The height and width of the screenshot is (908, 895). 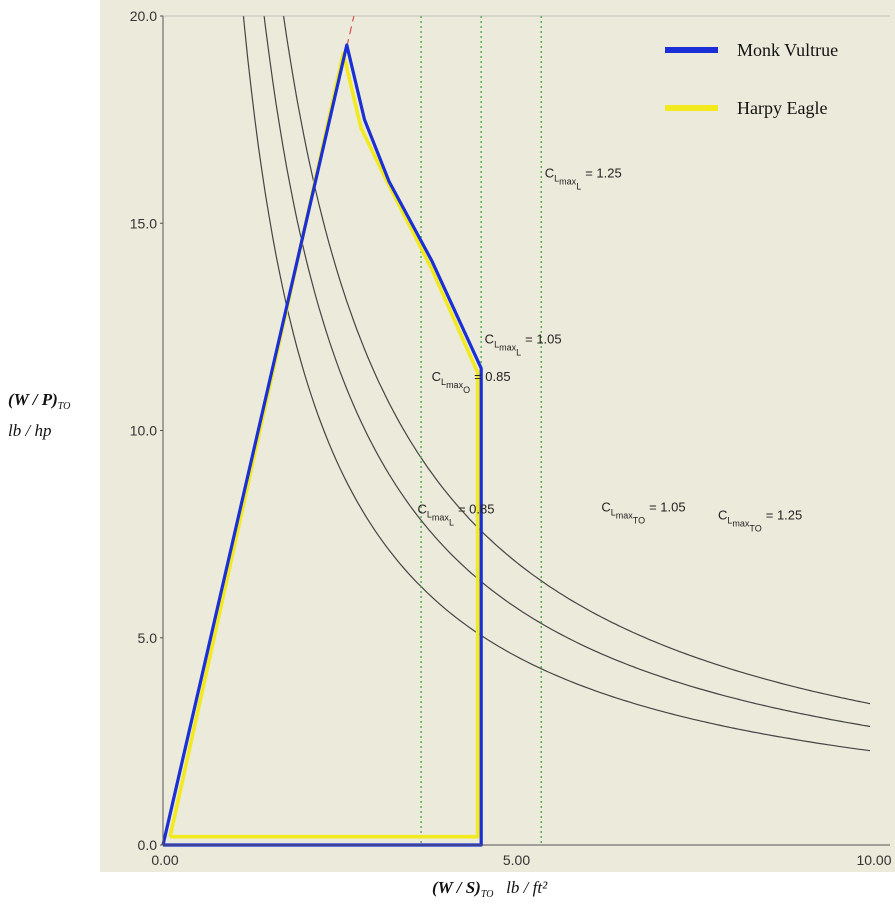 I want to click on curve-annotation-5: CLmaxTO= 1.05, so click(x=643, y=512).